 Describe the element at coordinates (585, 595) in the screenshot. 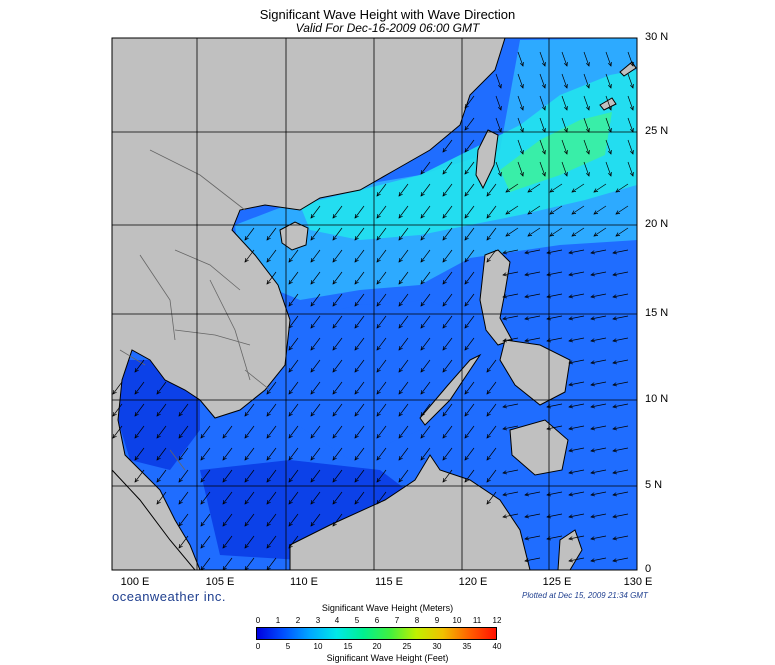

I see `plotted-timestamp: Plotted at Dec 15, 2009 21:34 GMT` at that location.